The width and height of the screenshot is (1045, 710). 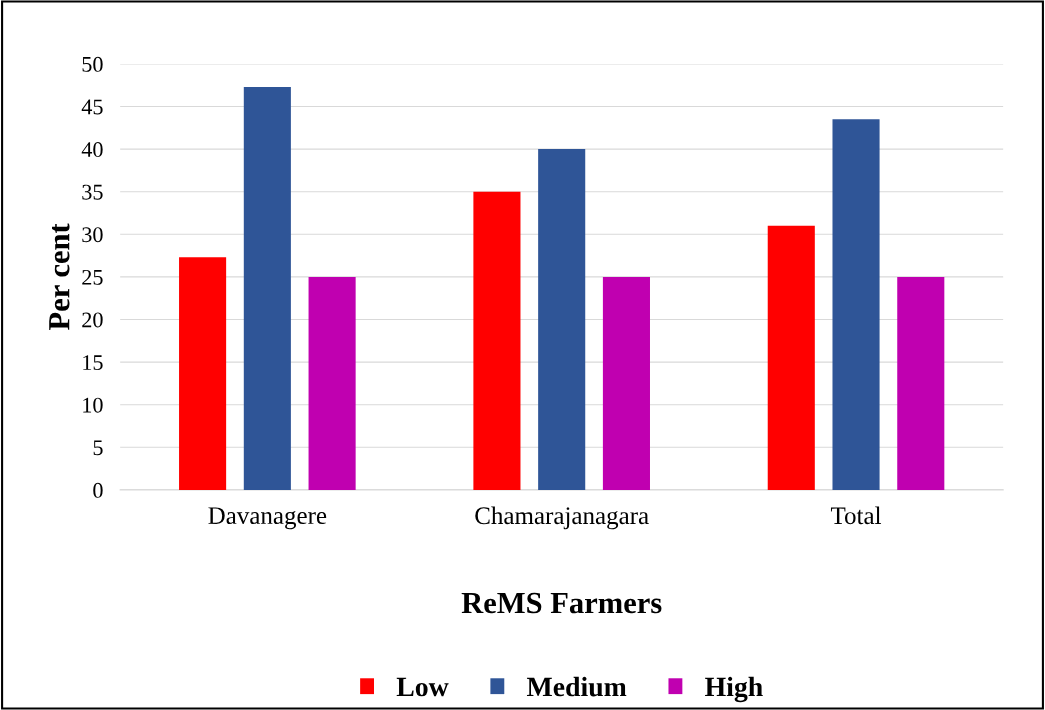 I want to click on y-tick-label: 5, so click(x=98, y=448).